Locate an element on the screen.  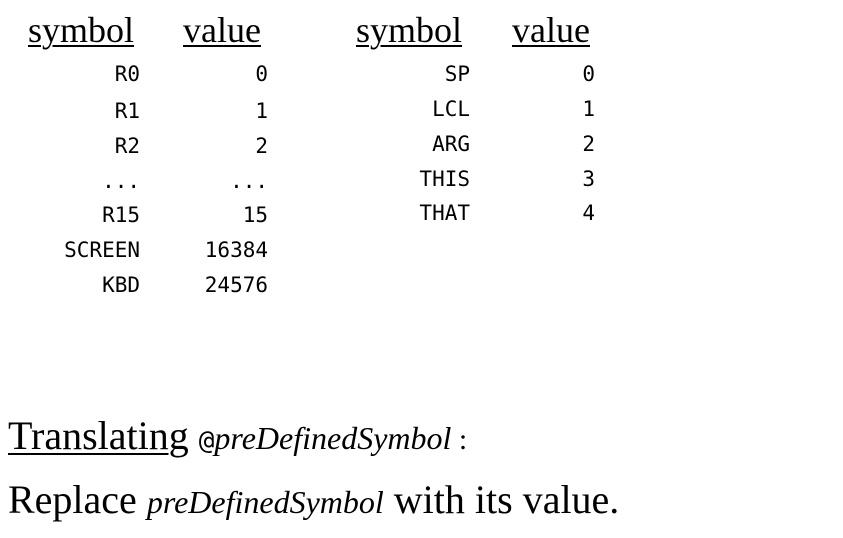
right-value-header: value is located at coordinates (551, 30).